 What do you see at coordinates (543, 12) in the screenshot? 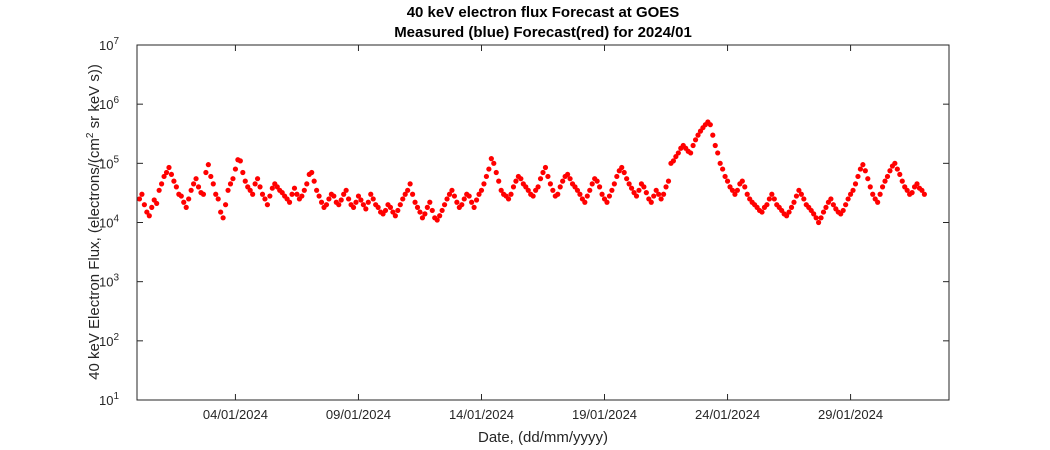
I see `chart-title: 40 keV electron flux Forecast at GOES` at bounding box center [543, 12].